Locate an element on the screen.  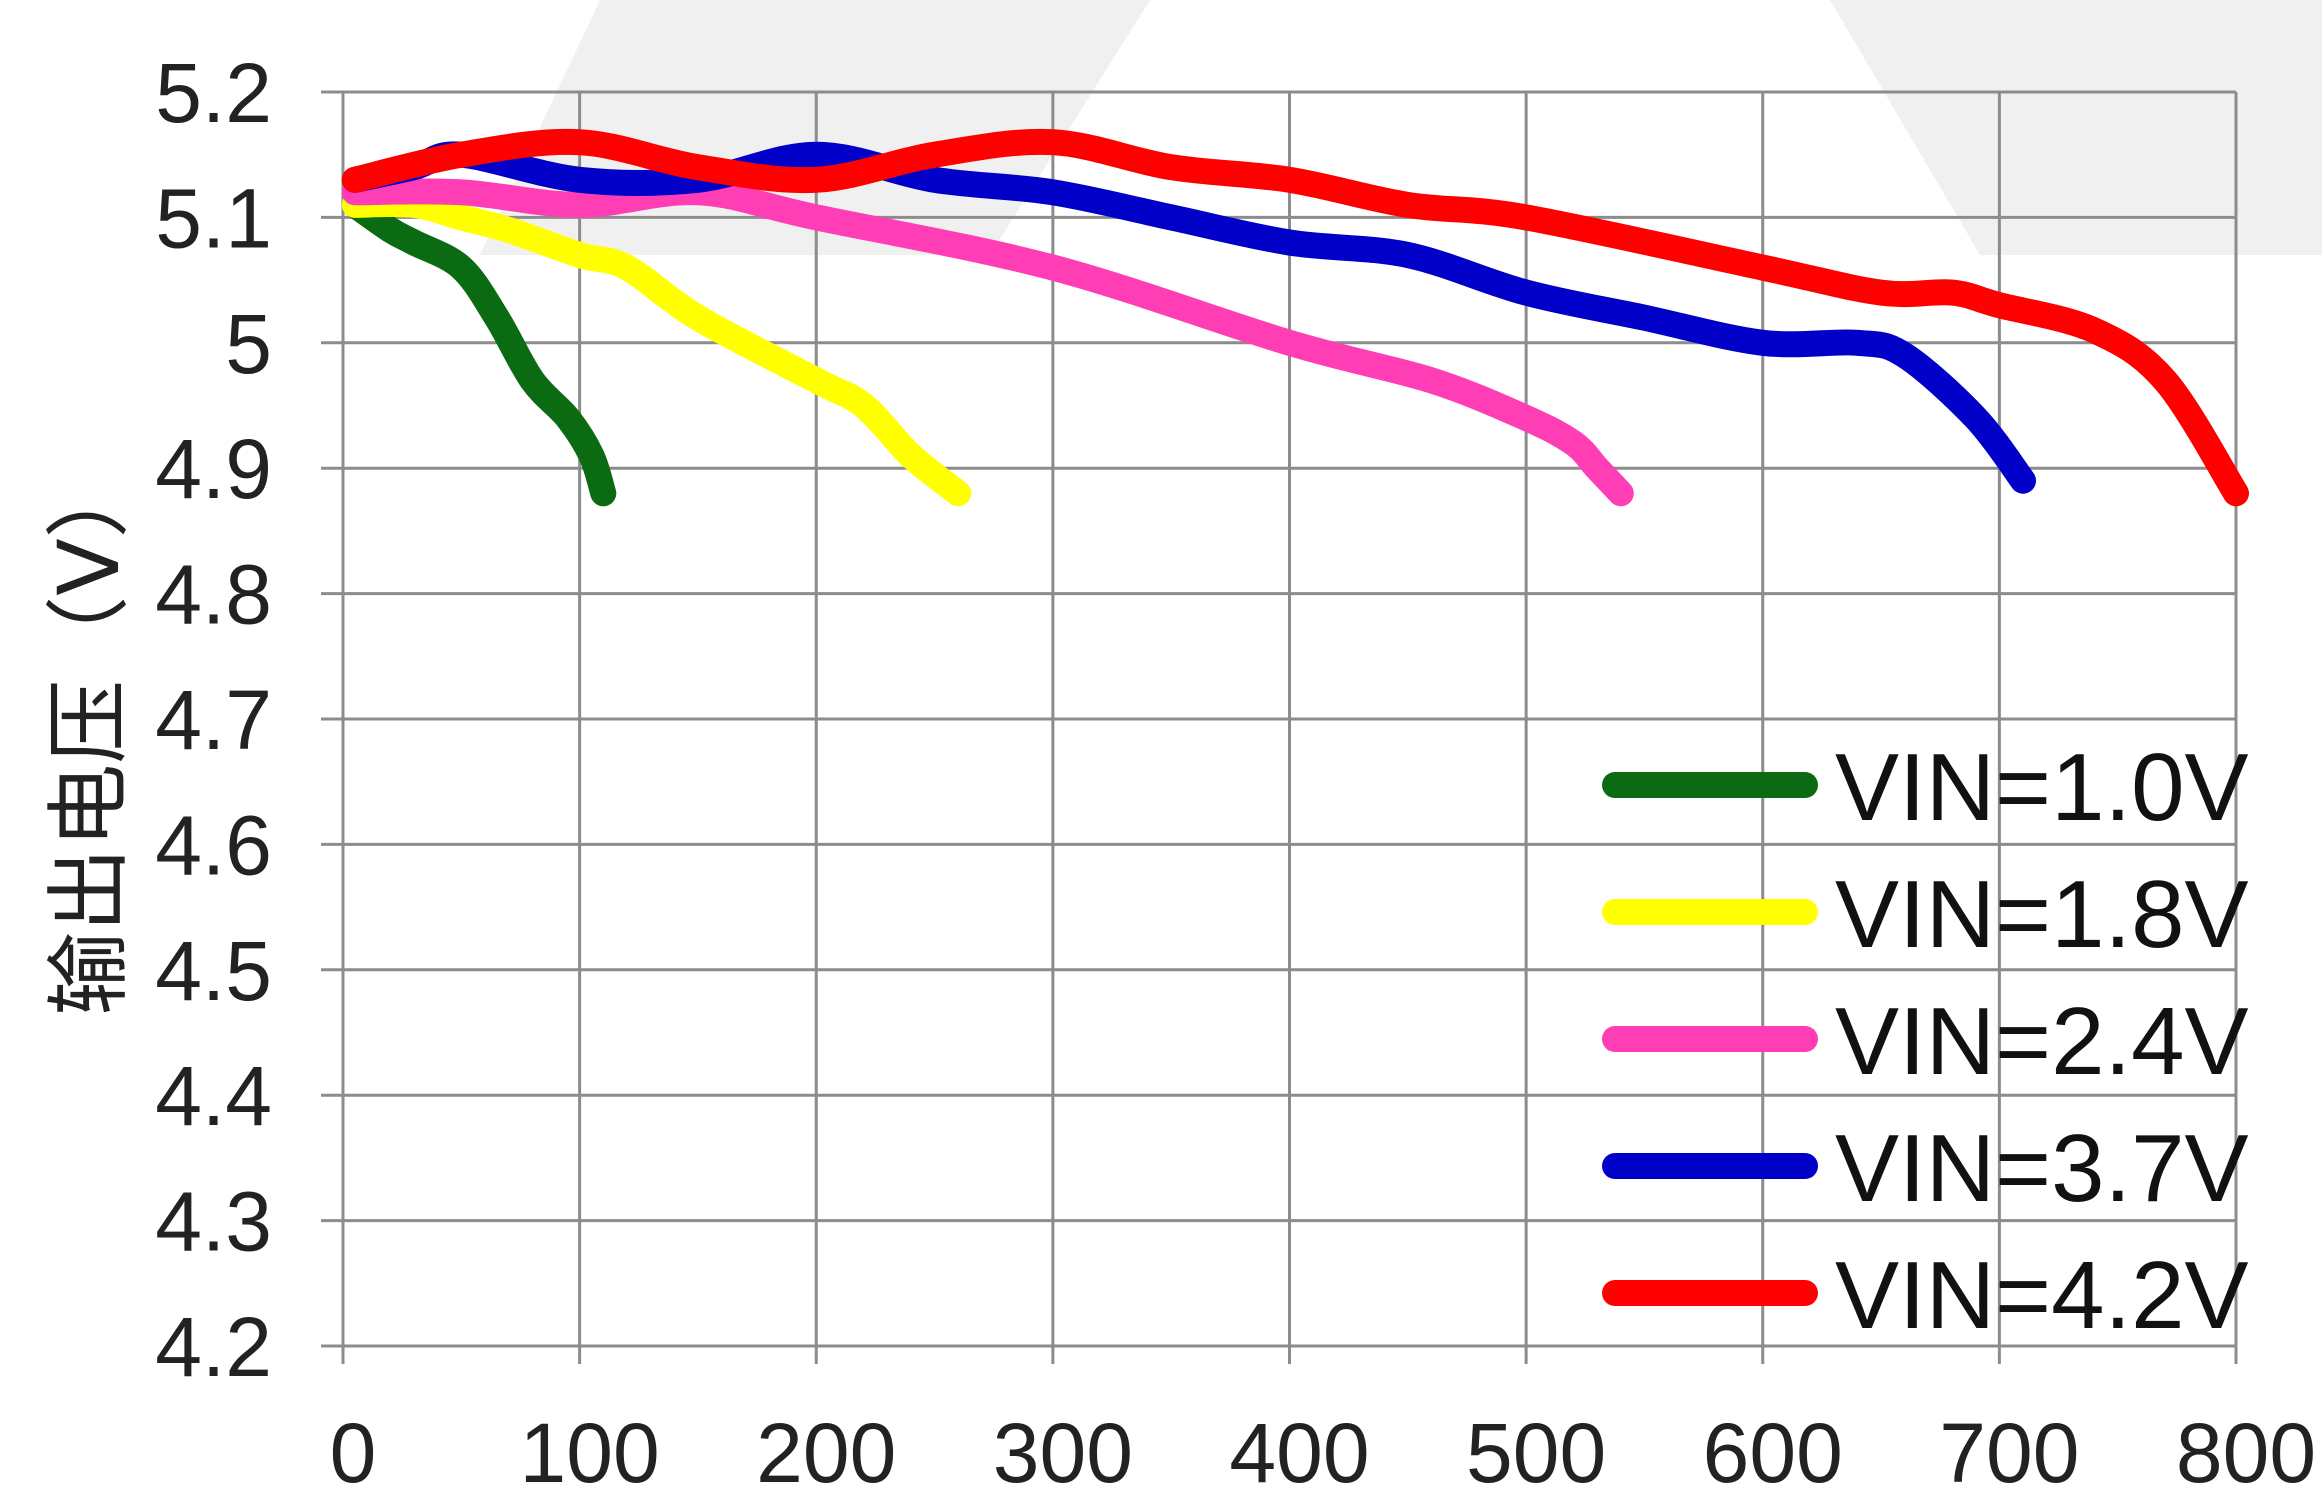
x-tick-label: 200 is located at coordinates (826, 1450).